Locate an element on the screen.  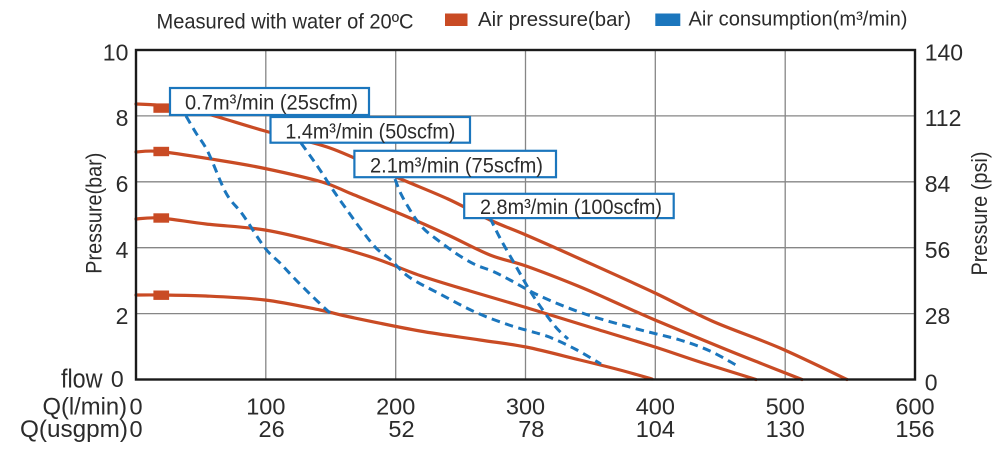
svg-text: 600 is located at coordinates (914, 407).